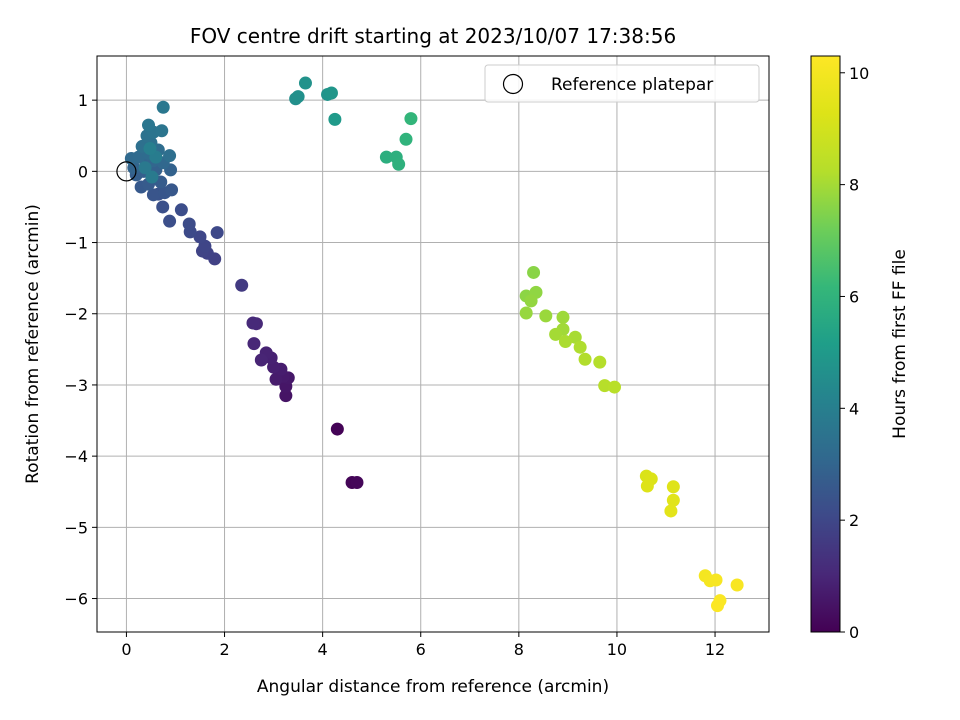 The height and width of the screenshot is (720, 960). I want to click on colorbar-tick-label: 6, so click(854, 296).